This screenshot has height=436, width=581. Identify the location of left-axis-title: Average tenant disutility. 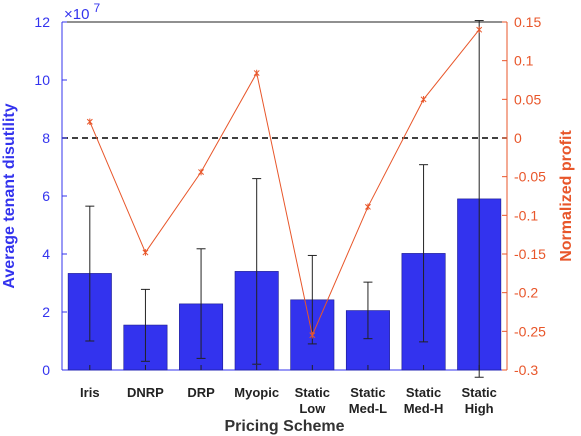
(9, 195).